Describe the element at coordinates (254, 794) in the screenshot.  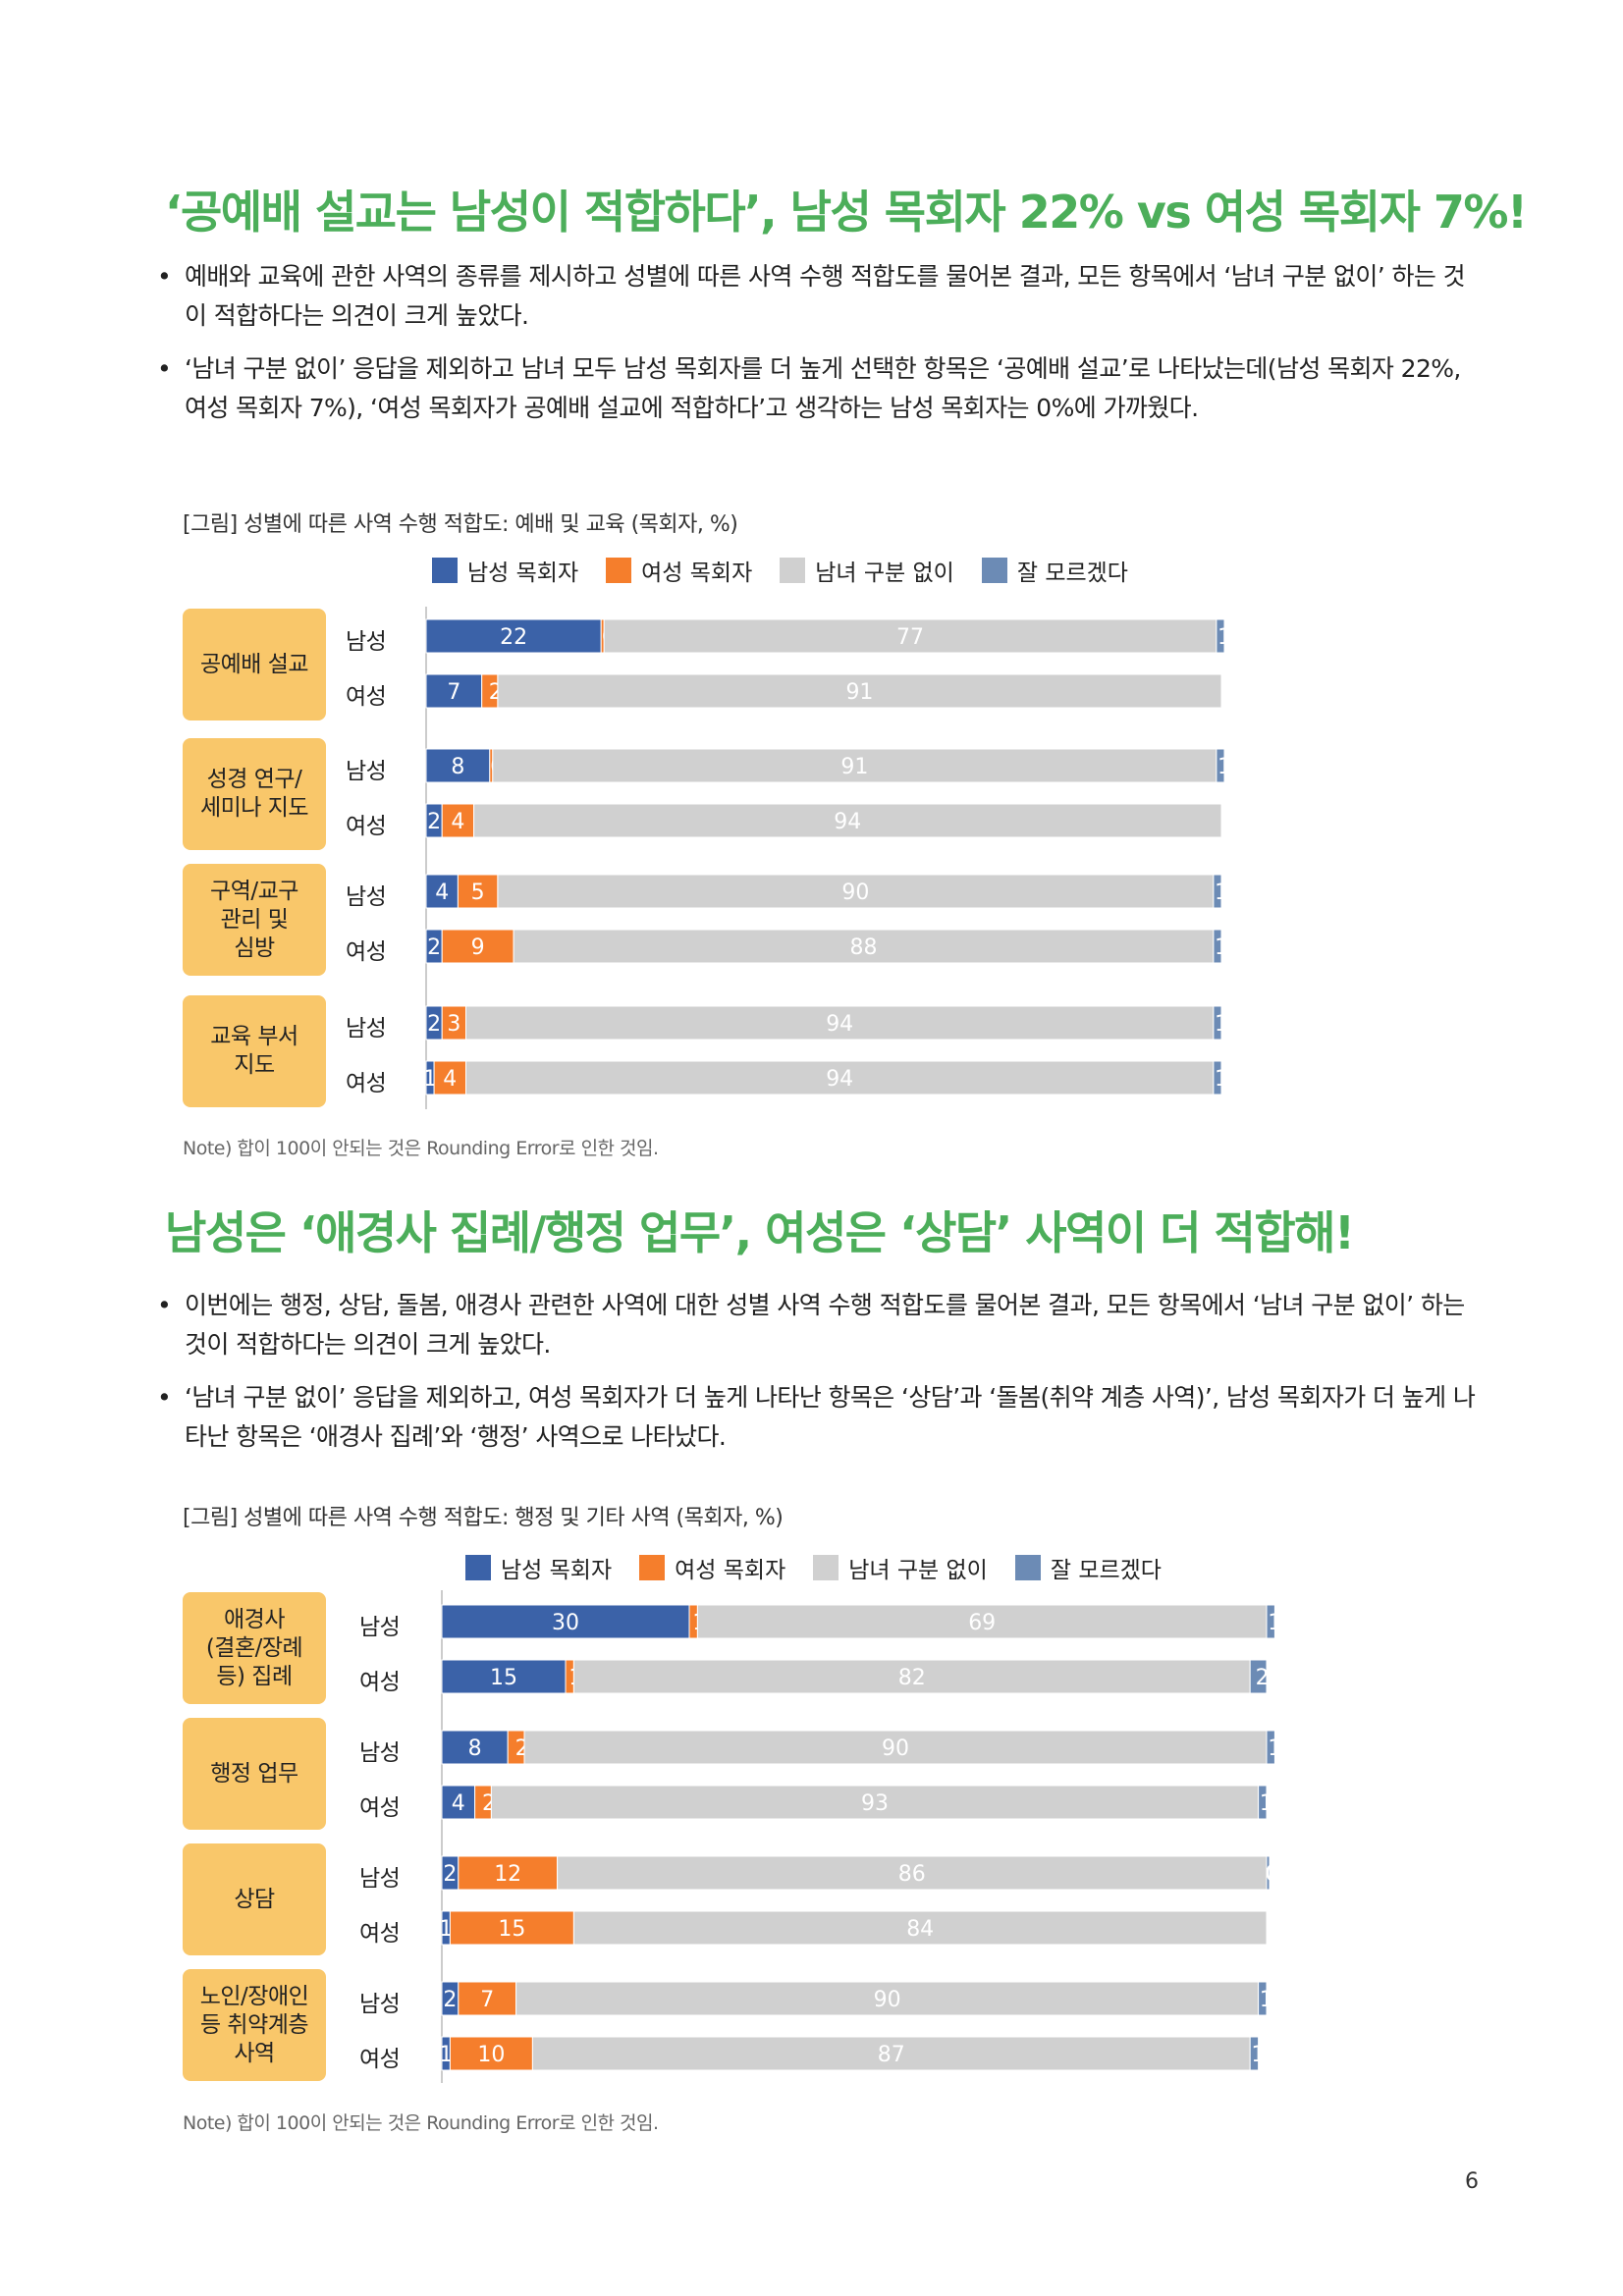
I see `category-box: 성경 연구/ 세미나 지도` at that location.